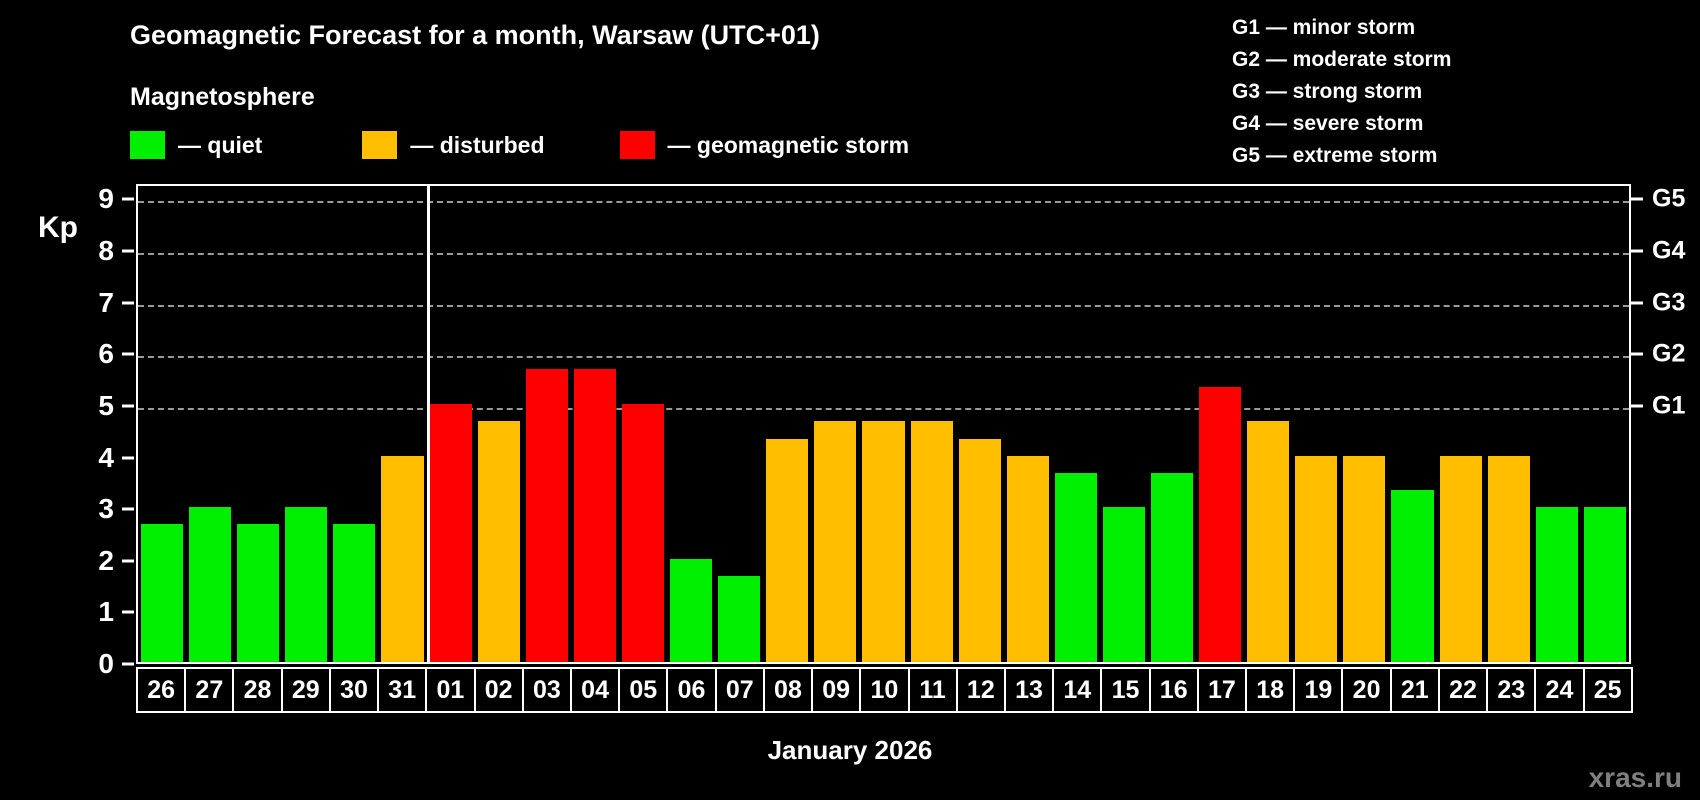  Describe the element at coordinates (1222, 690) in the screenshot. I see `day-cell-17: 17` at that location.